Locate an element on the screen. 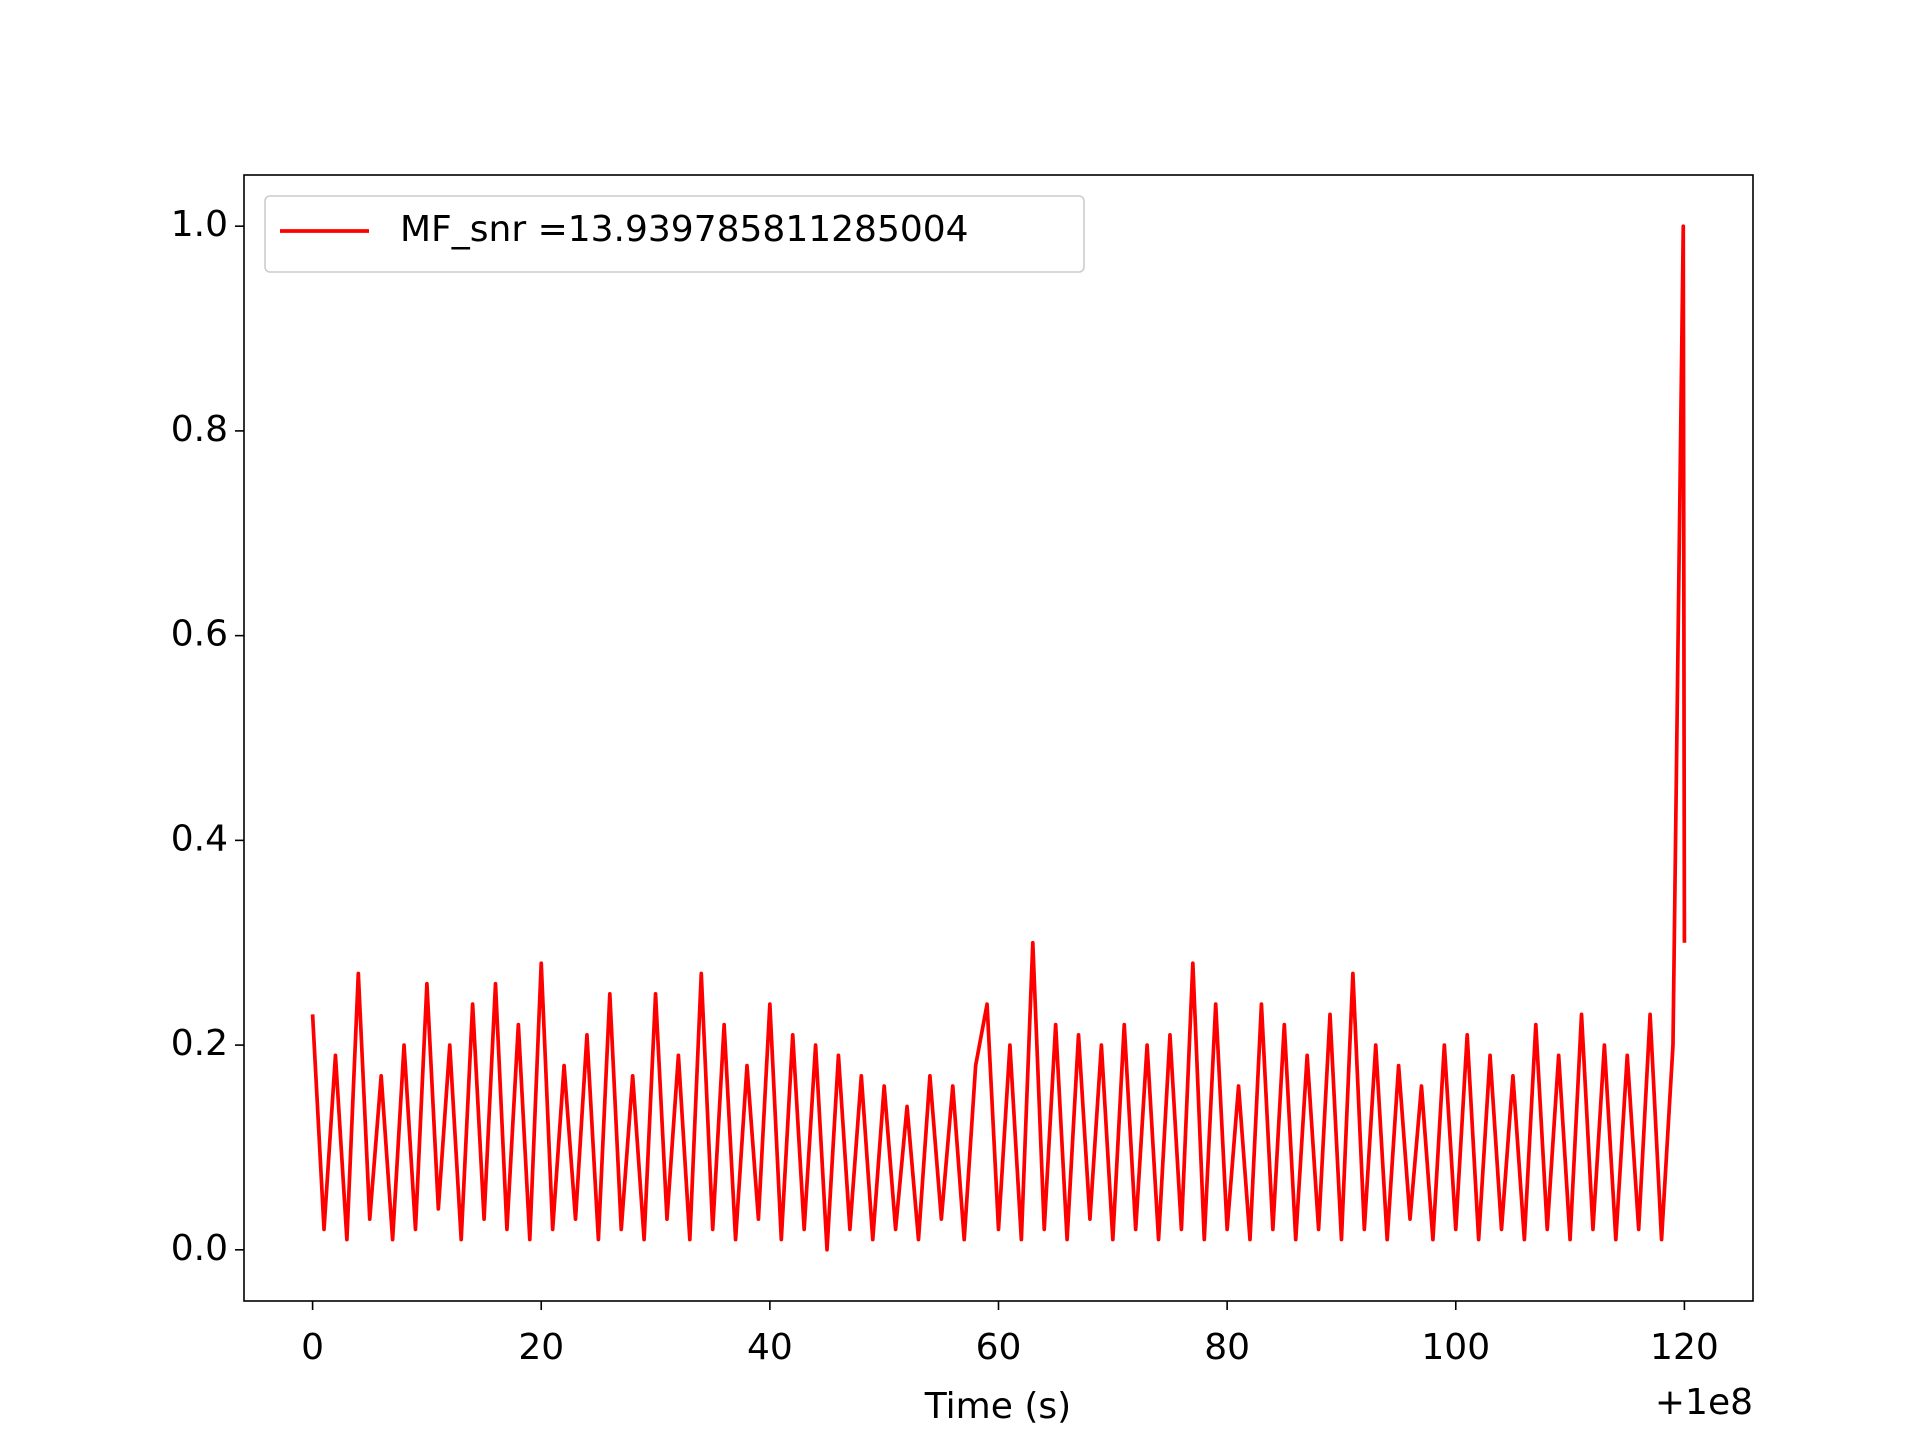 The width and height of the screenshot is (1920, 1444). legend-box is located at coordinates (674, 234).